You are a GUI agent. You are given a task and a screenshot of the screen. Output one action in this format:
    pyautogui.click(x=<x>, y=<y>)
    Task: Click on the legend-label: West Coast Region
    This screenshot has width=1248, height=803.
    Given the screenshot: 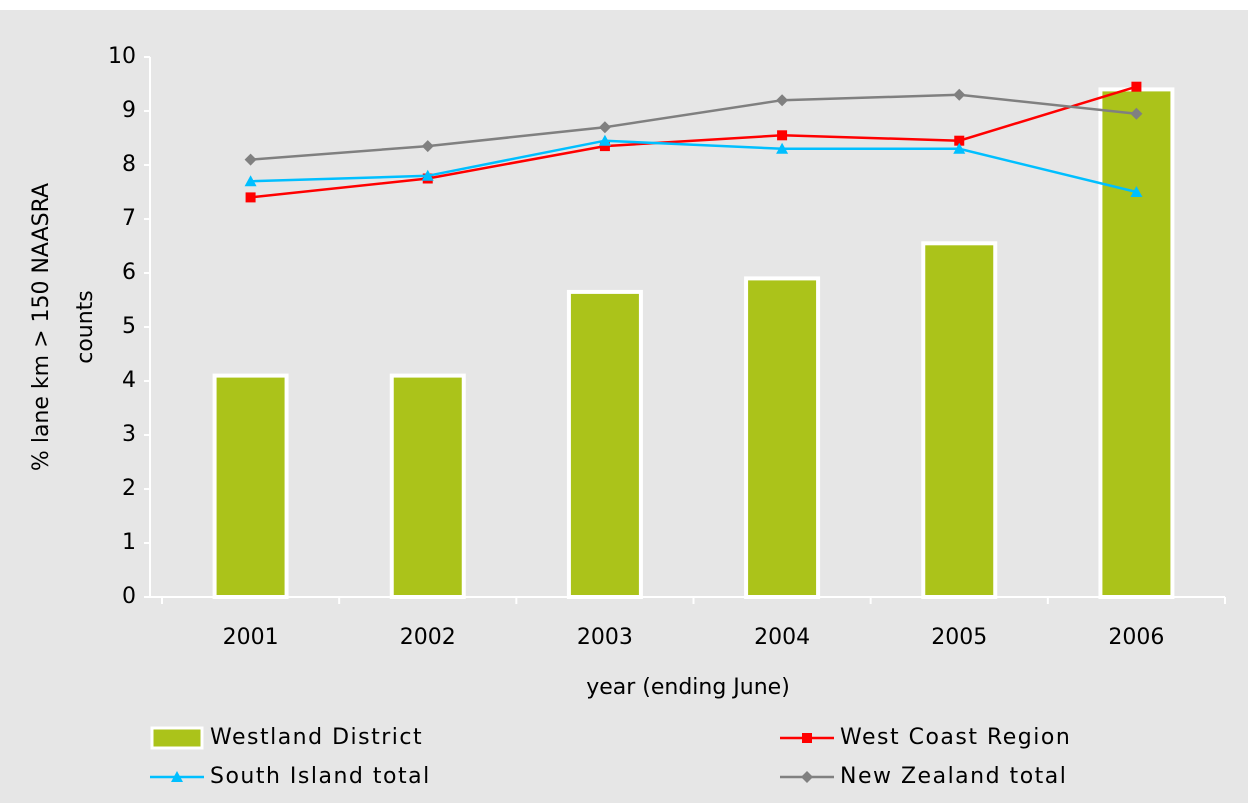 What is the action you would take?
    pyautogui.click(x=955, y=737)
    